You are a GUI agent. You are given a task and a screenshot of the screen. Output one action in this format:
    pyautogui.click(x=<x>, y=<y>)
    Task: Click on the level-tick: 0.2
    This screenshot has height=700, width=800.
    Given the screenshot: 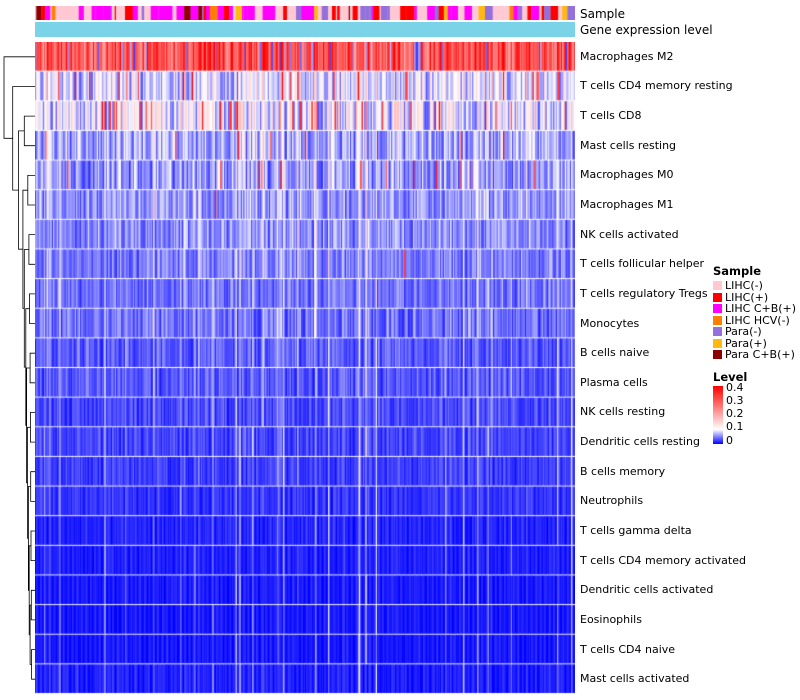 What is the action you would take?
    pyautogui.click(x=735, y=413)
    